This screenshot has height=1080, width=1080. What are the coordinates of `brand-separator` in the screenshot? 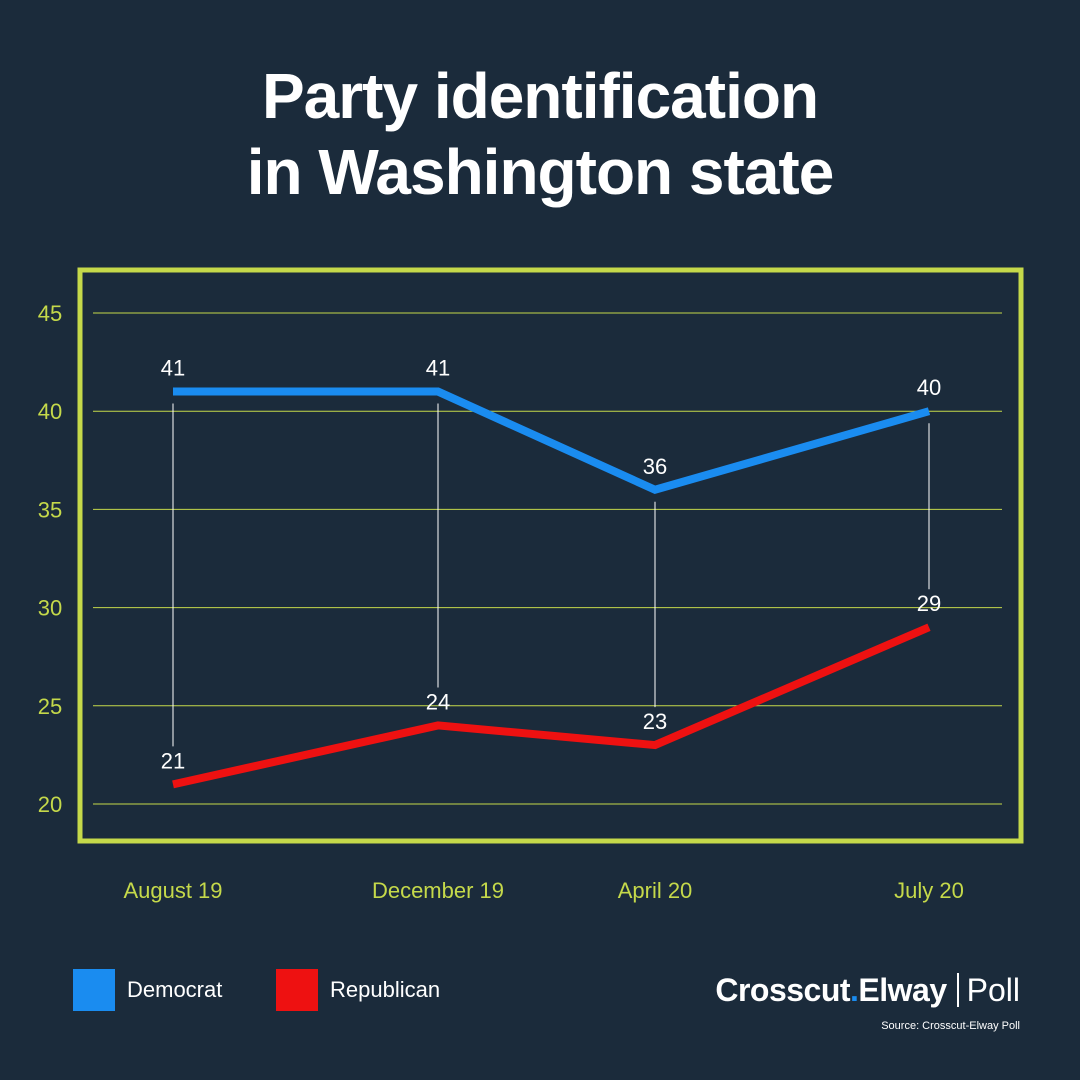 It's located at (957, 990).